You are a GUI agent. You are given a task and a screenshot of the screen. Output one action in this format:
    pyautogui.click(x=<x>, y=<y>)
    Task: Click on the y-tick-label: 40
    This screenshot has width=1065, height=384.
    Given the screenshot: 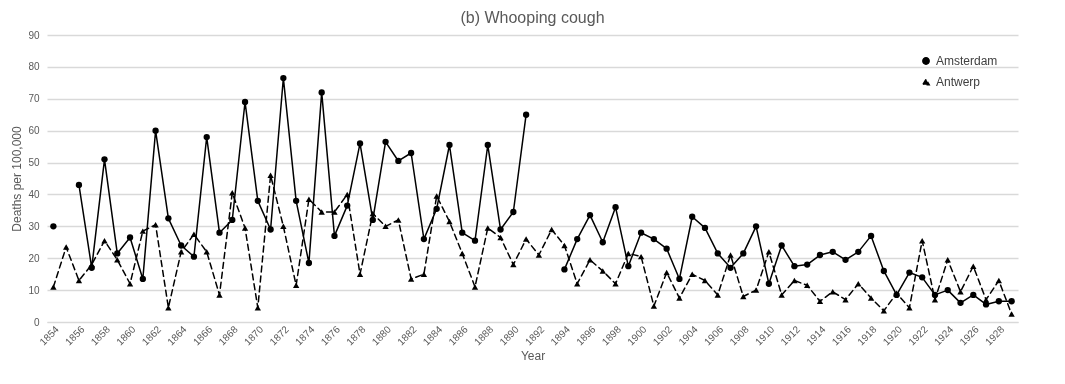 What is the action you would take?
    pyautogui.click(x=34, y=194)
    